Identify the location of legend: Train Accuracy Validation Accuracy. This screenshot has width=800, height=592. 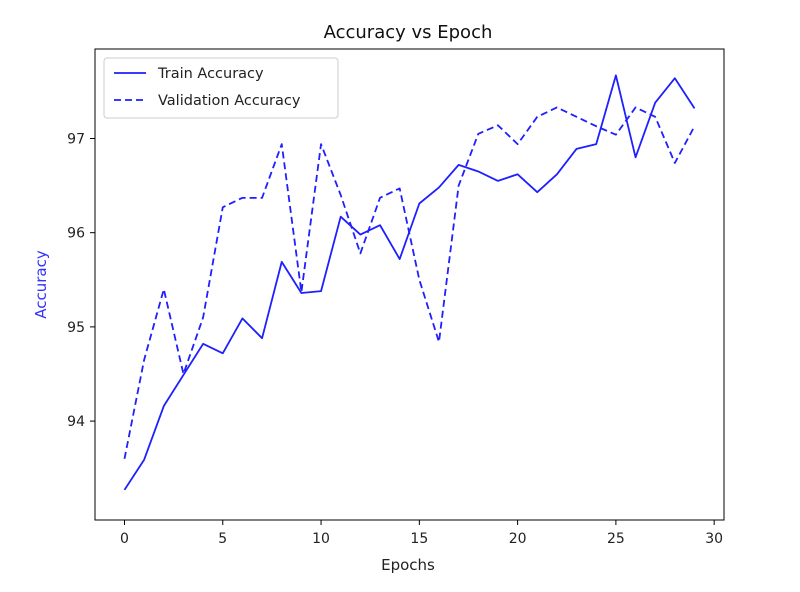
(221, 88).